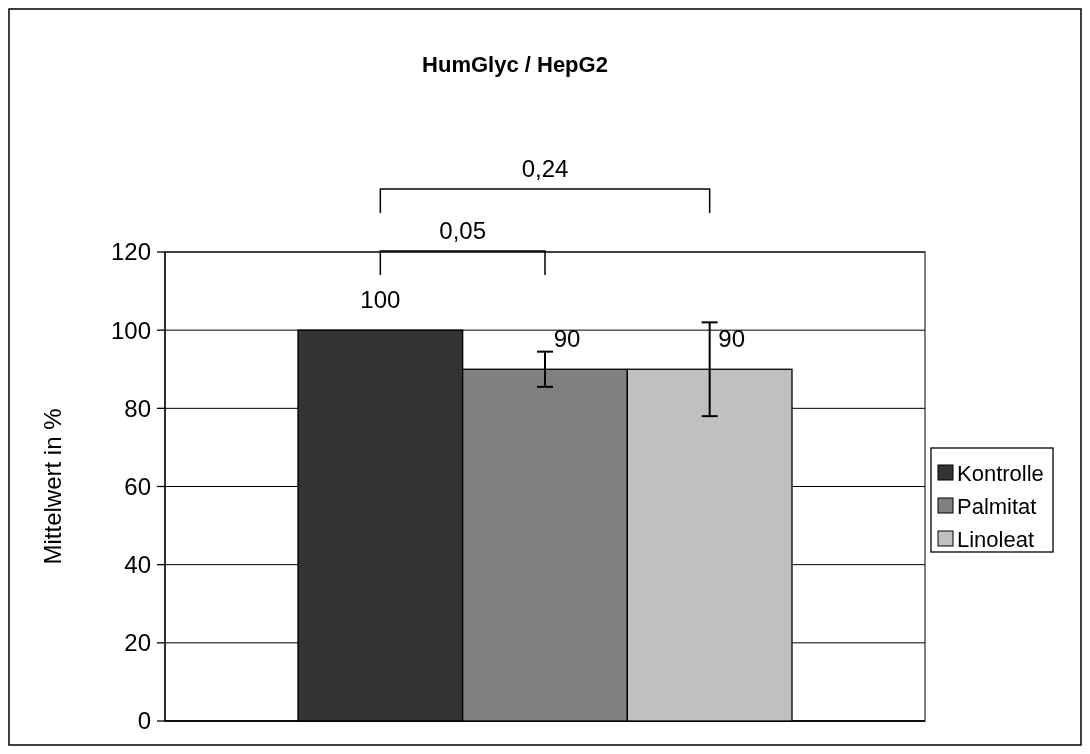 Image resolution: width=1090 pixels, height=754 pixels. What do you see at coordinates (380, 300) in the screenshot?
I see `data-label: 100` at bounding box center [380, 300].